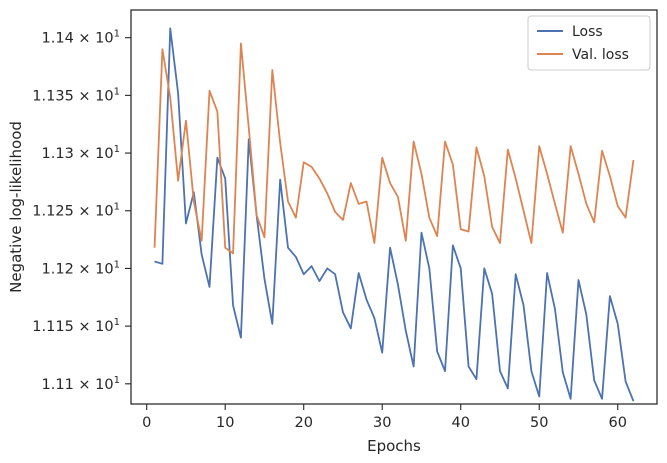 This screenshot has height=463, width=667. I want to click on y-tick-label: 1.14 × 10¹, so click(81, 38).